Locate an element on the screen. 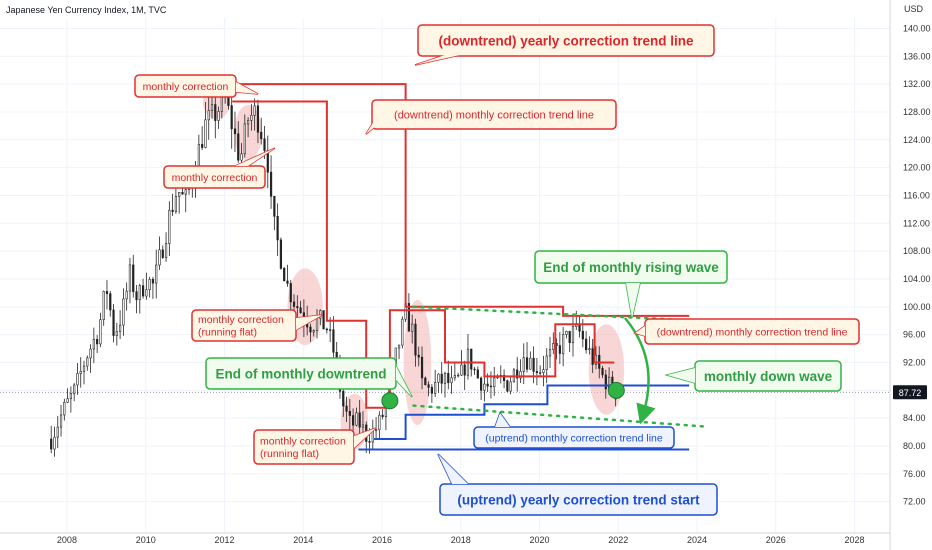 This screenshot has height=550, width=932. label-monthly-downtrend-top-box is located at coordinates (494, 114).